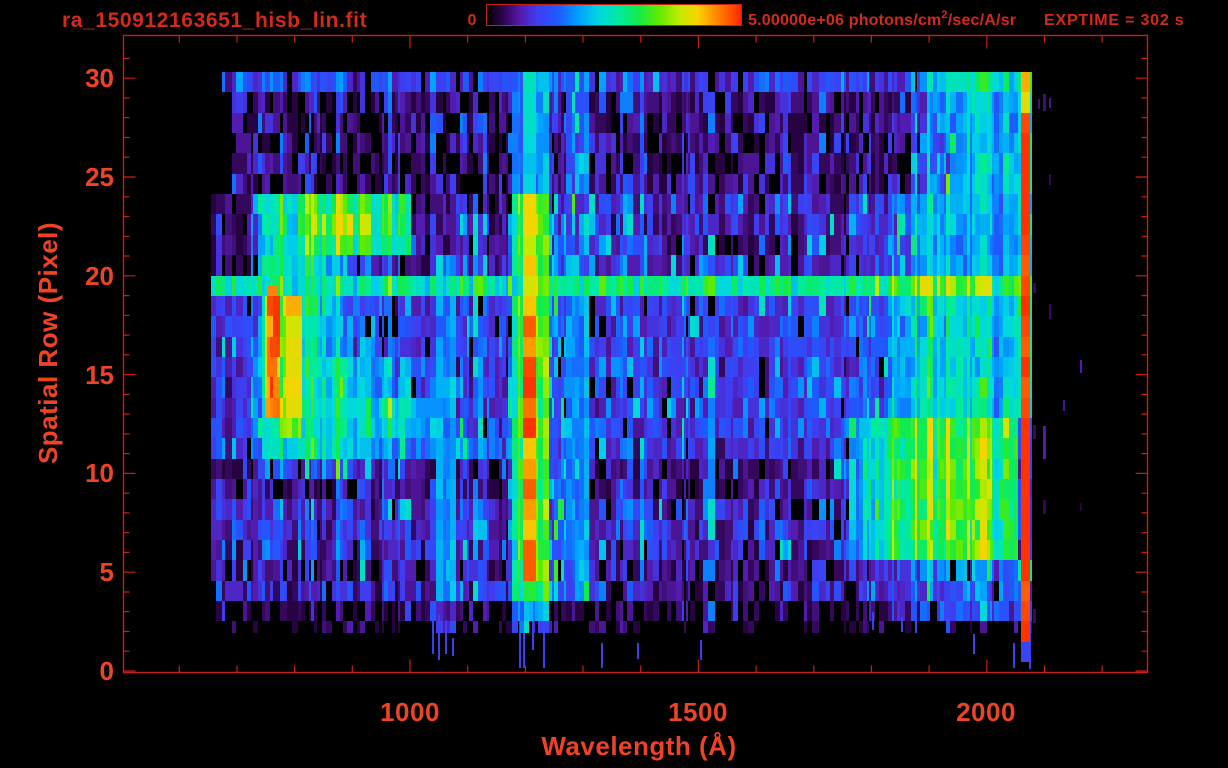 This screenshot has width=1228, height=768. I want to click on svg-text: 20, so click(99, 276).